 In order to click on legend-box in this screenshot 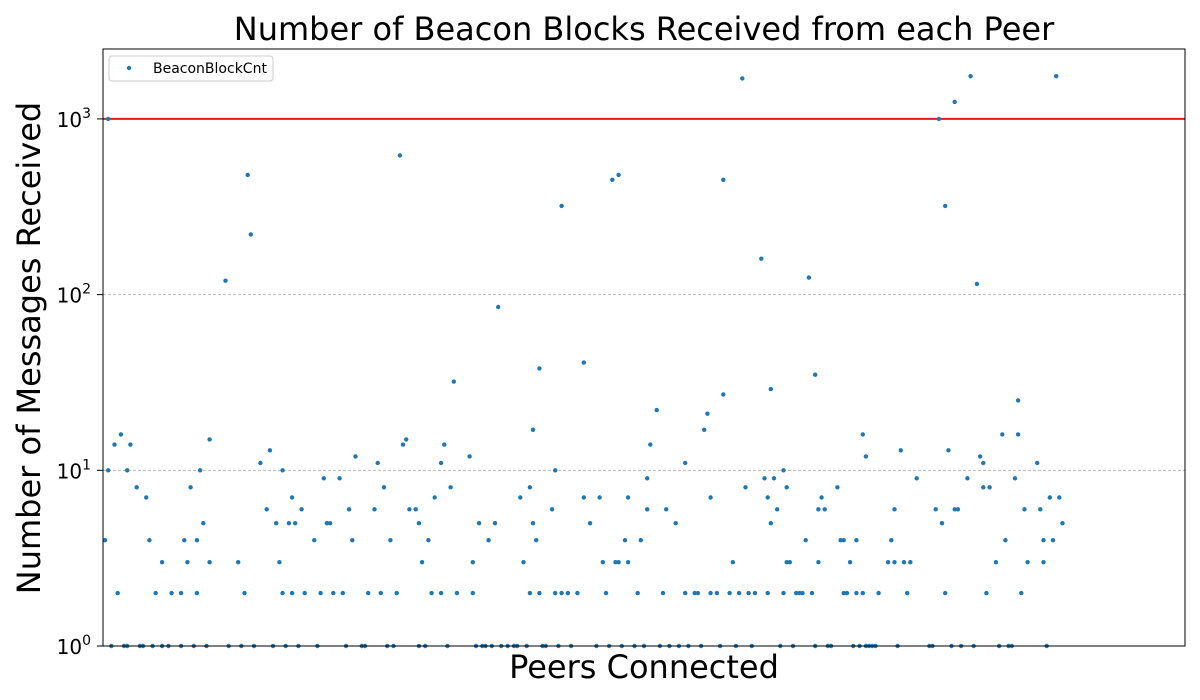, I will do `click(191, 68)`.